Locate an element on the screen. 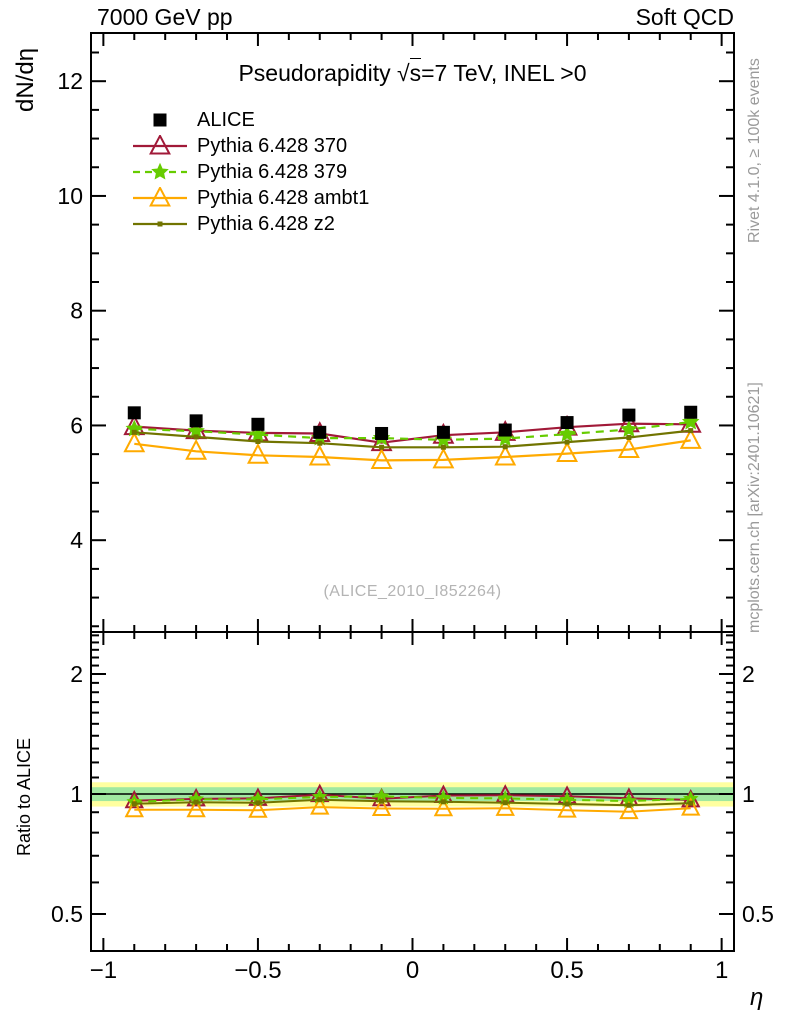 This screenshot has height=1024, width=786. svg-text: 0 is located at coordinates (412, 970).